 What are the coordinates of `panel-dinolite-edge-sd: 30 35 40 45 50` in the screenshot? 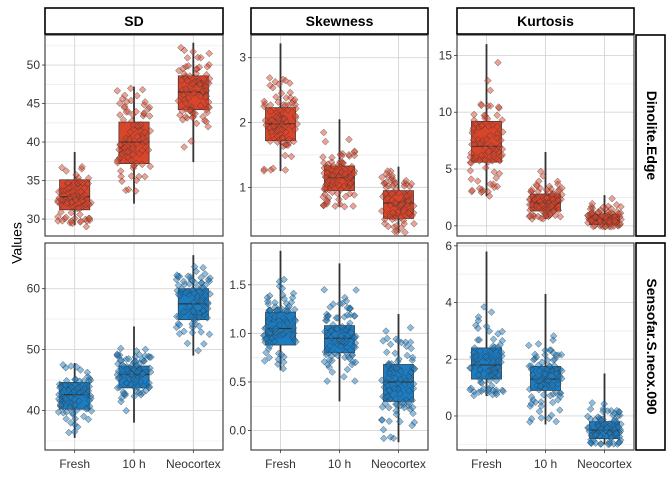 It's located at (125, 135).